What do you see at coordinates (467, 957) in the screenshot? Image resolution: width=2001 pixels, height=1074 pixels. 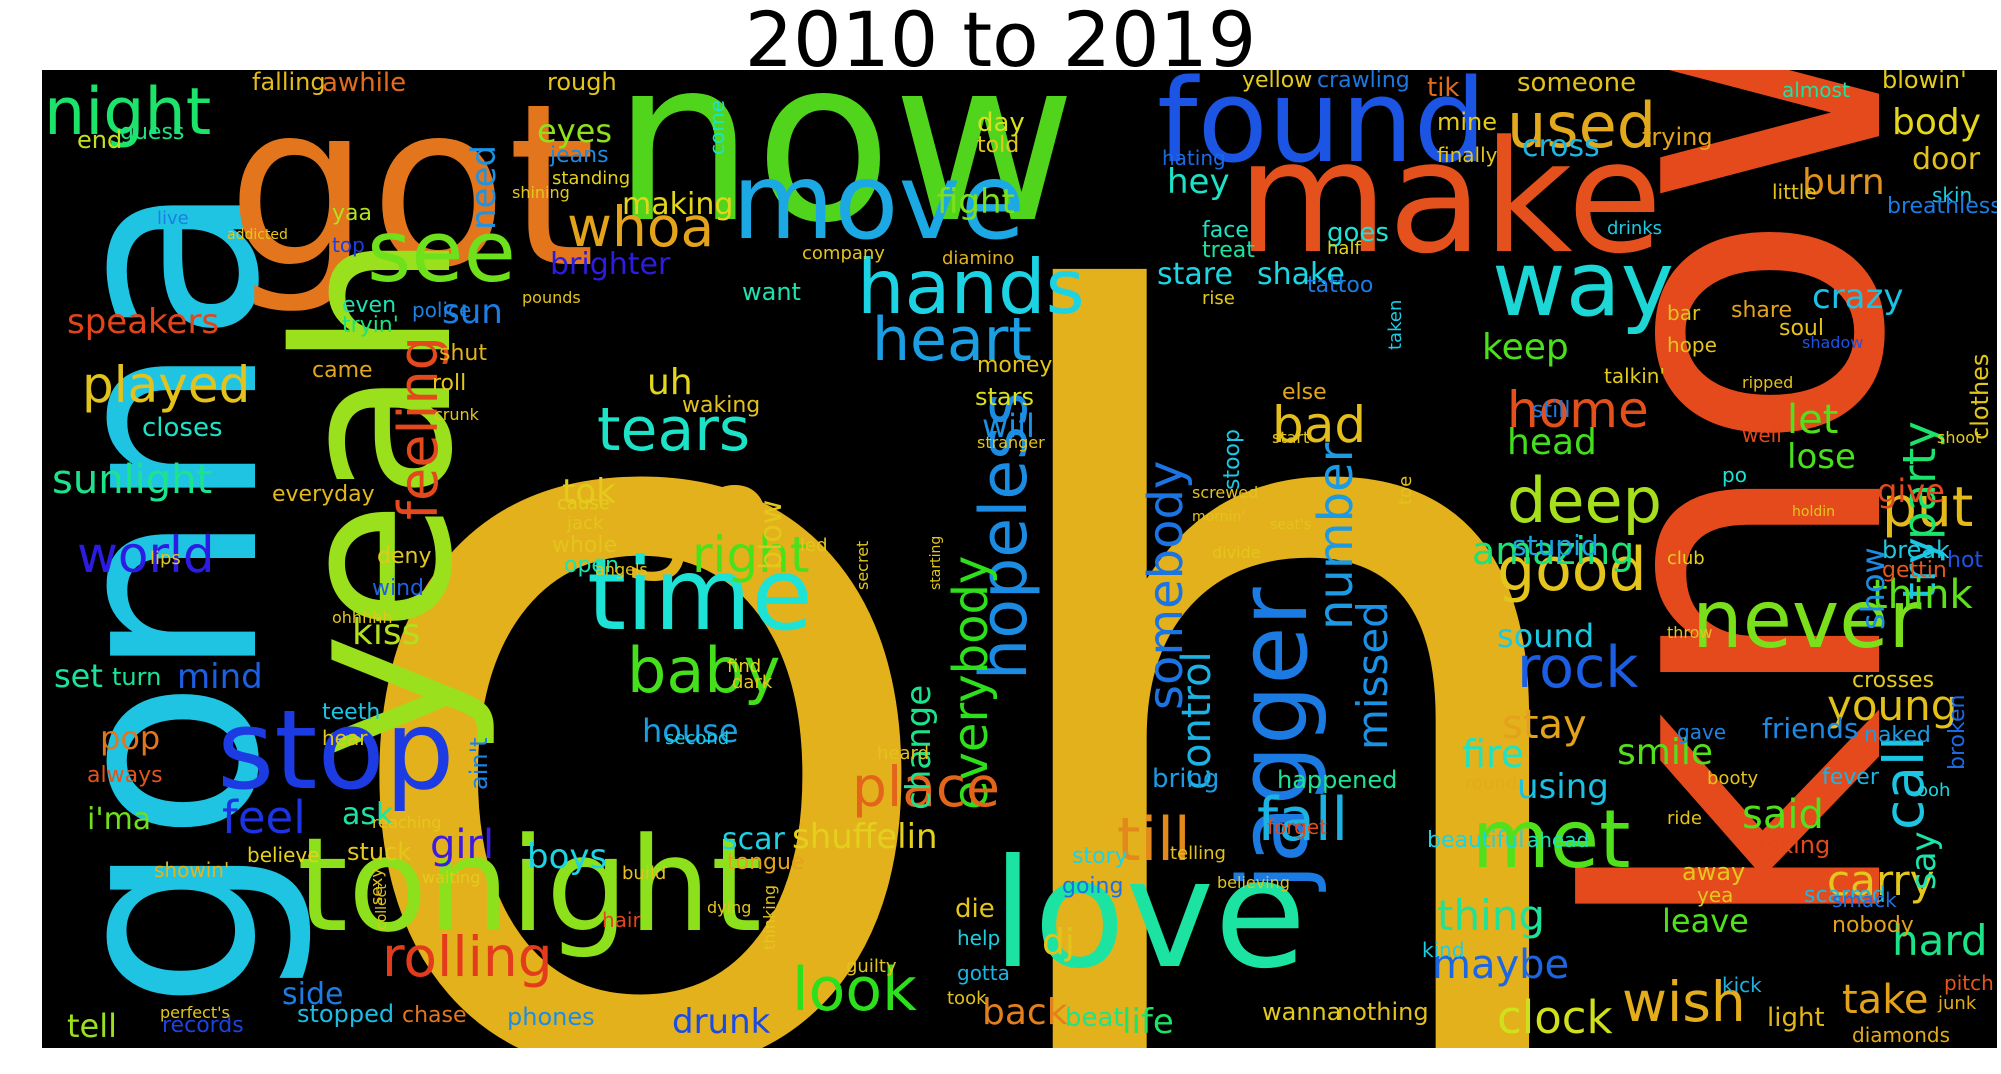 I see `cloud-word-rolling: rolling` at bounding box center [467, 957].